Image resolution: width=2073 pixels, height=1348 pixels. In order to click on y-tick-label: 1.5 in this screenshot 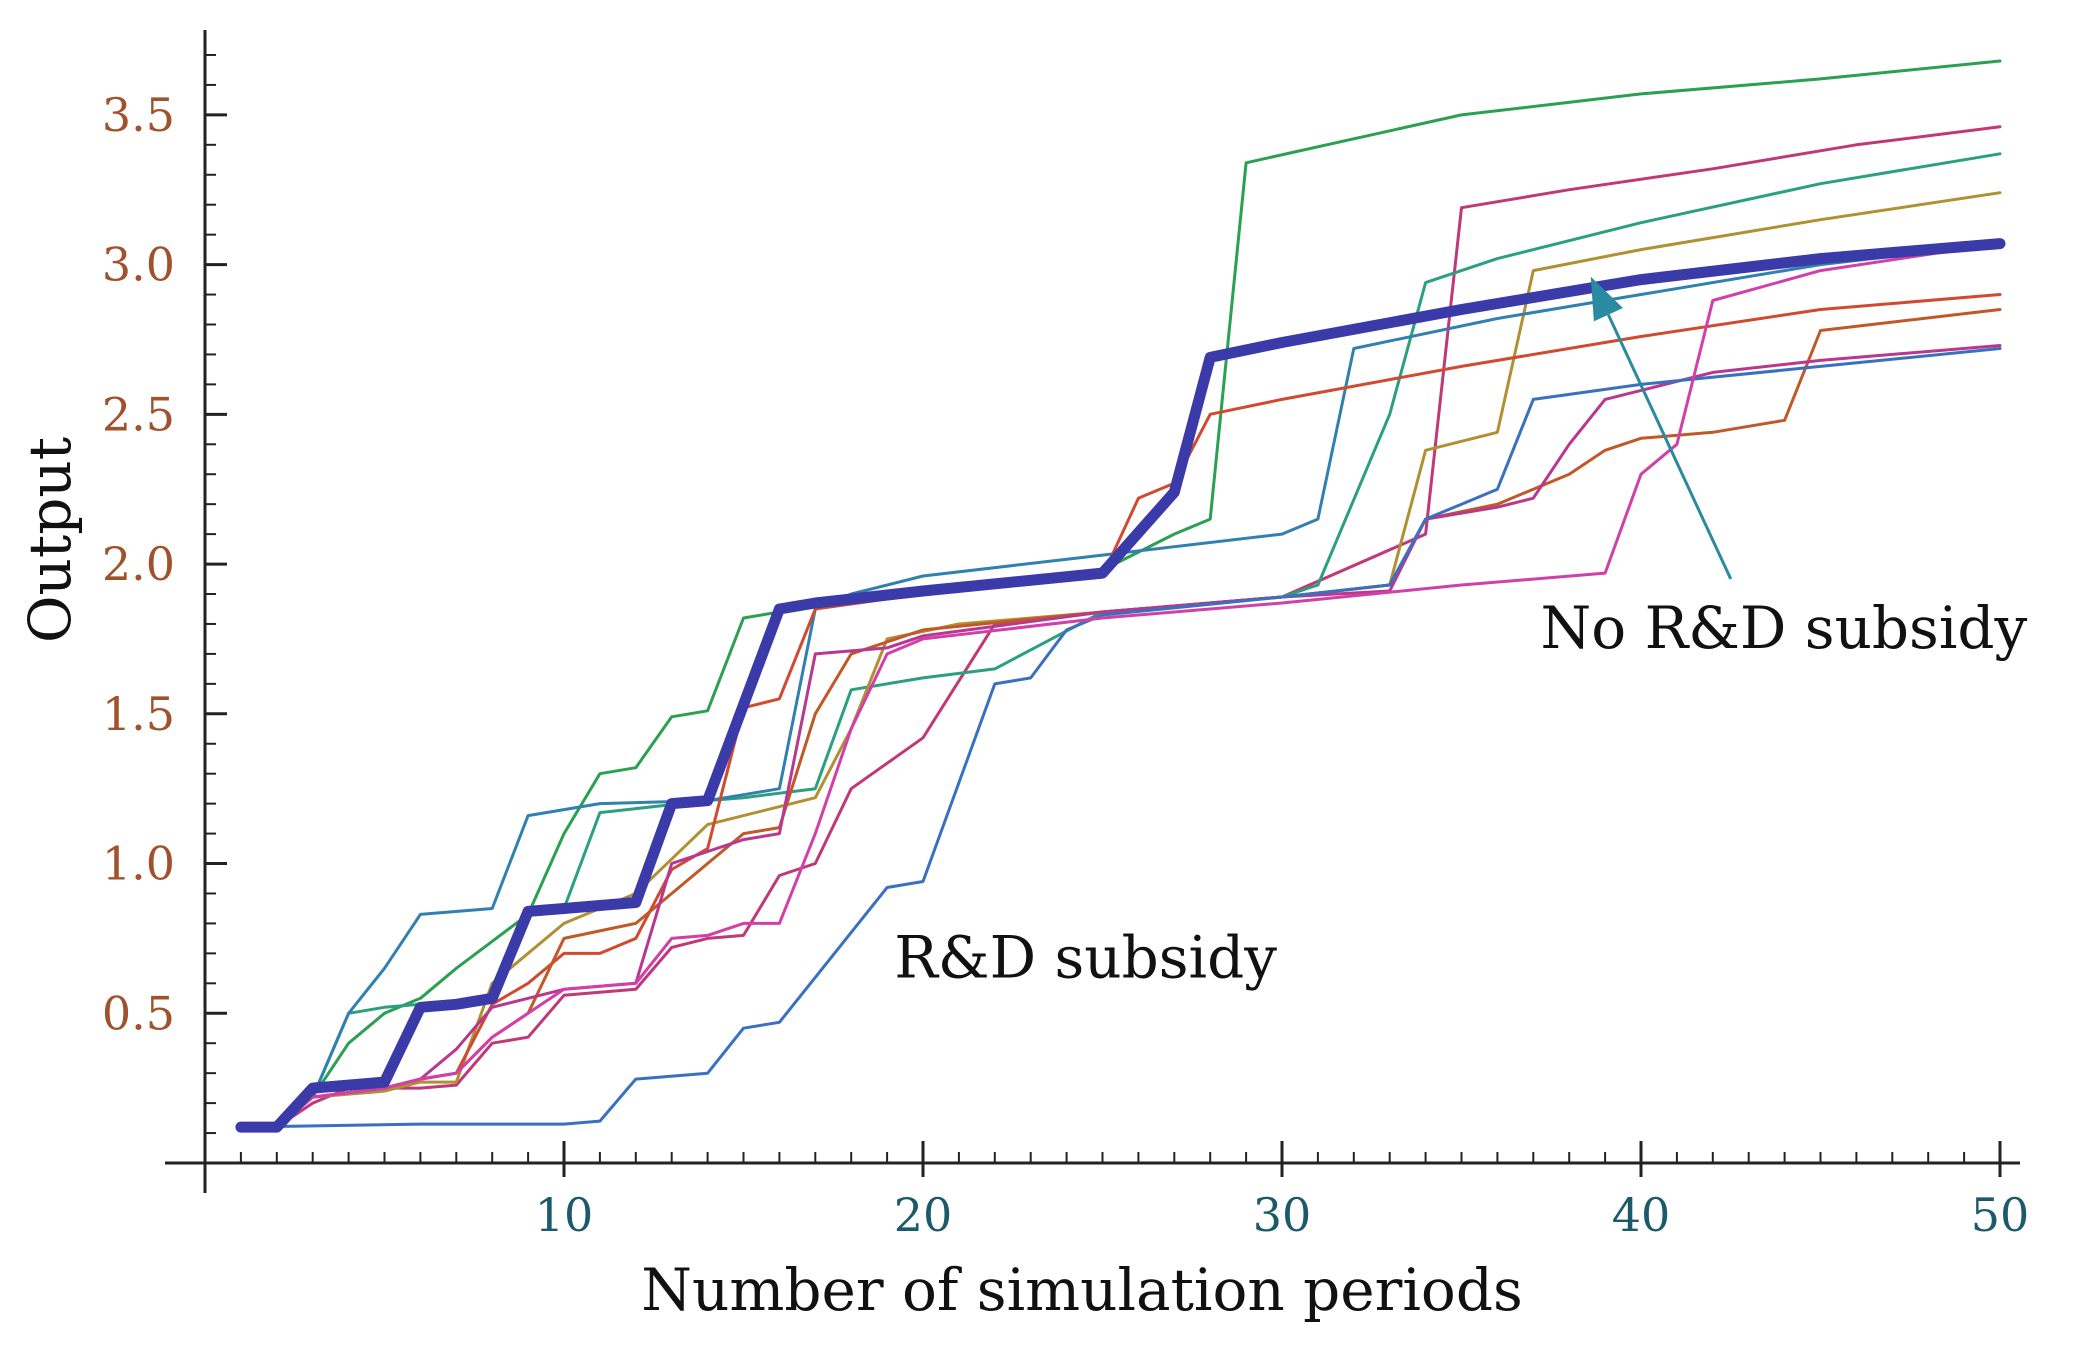, I will do `click(138, 714)`.